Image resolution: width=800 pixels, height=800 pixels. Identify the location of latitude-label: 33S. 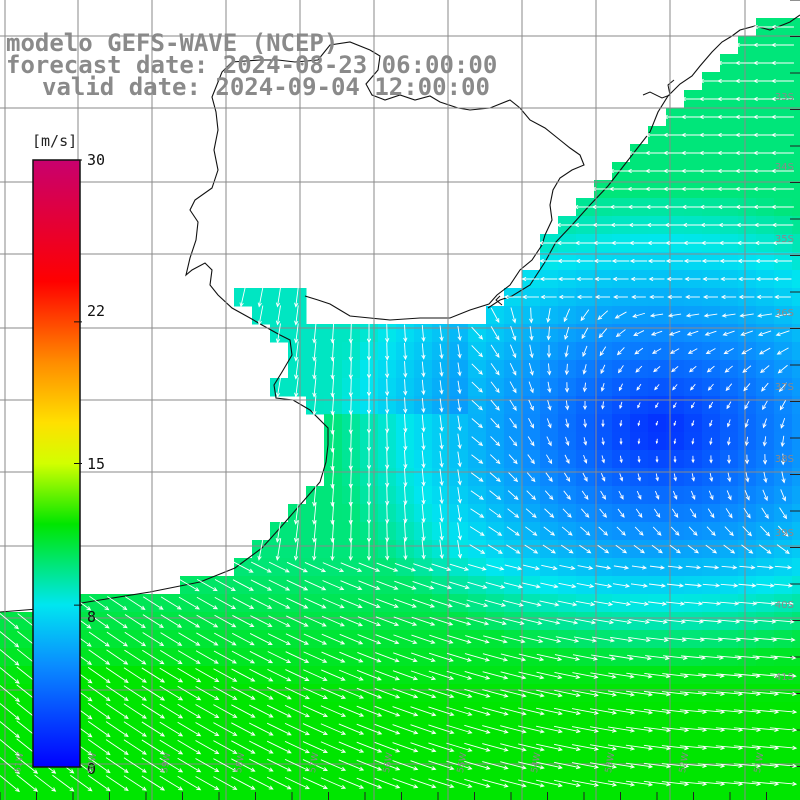
(784, 97).